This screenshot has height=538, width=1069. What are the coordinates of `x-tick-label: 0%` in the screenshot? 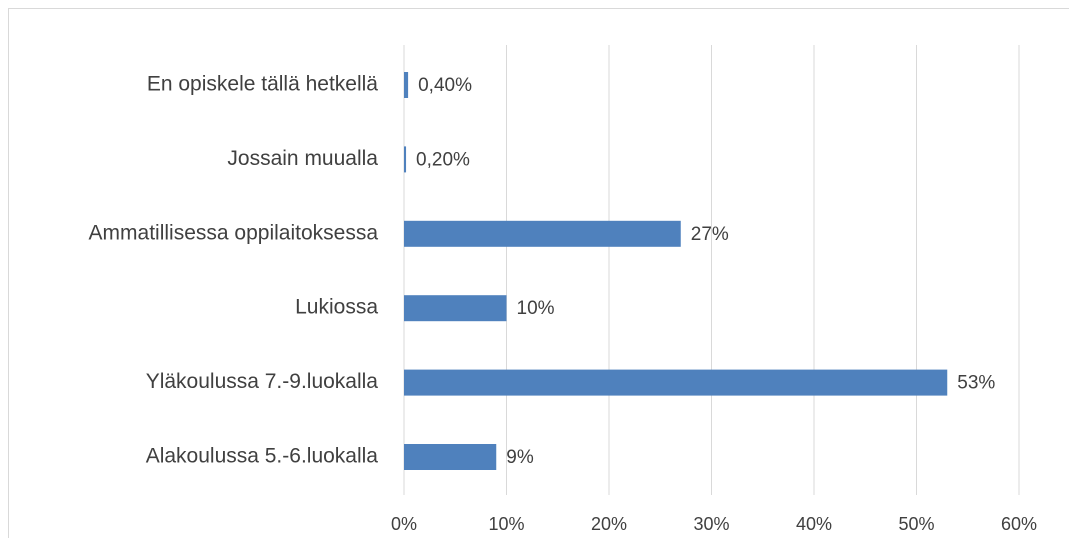 It's located at (404, 524).